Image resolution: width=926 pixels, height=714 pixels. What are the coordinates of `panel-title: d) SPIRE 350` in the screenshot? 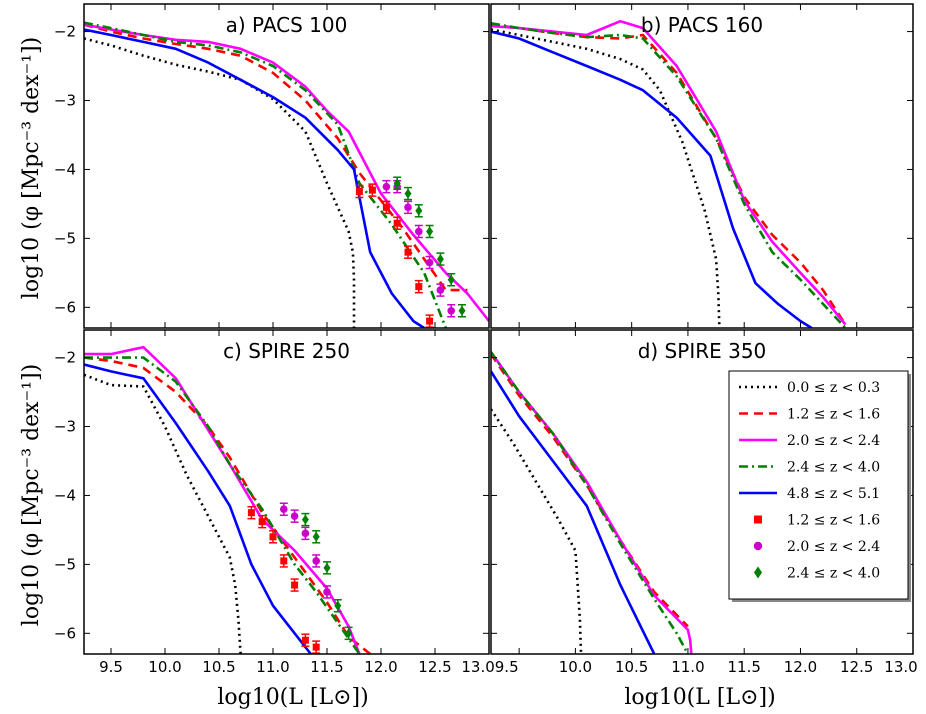 It's located at (702, 351).